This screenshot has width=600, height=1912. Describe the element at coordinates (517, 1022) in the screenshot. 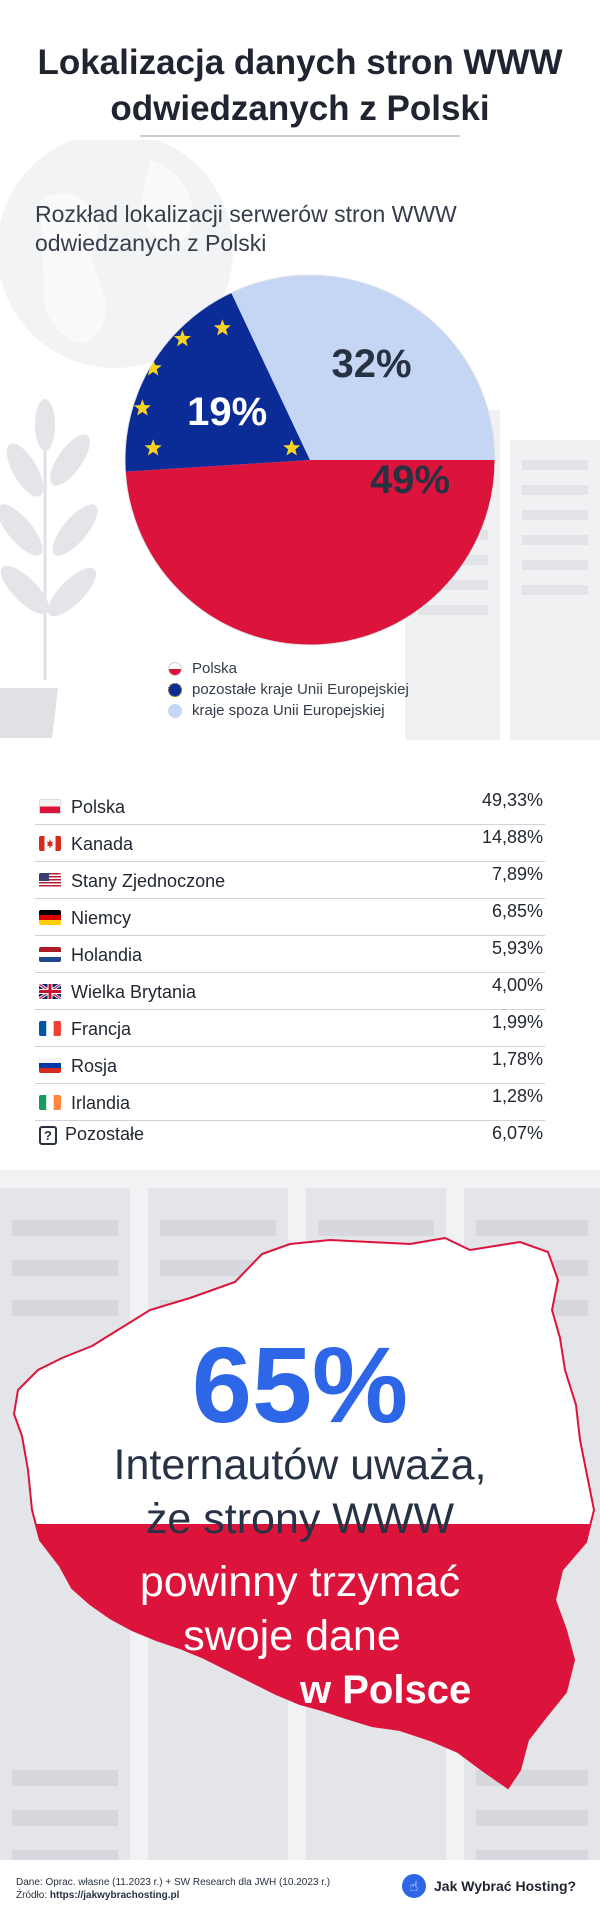

I see `country-share: 1,99%` at that location.